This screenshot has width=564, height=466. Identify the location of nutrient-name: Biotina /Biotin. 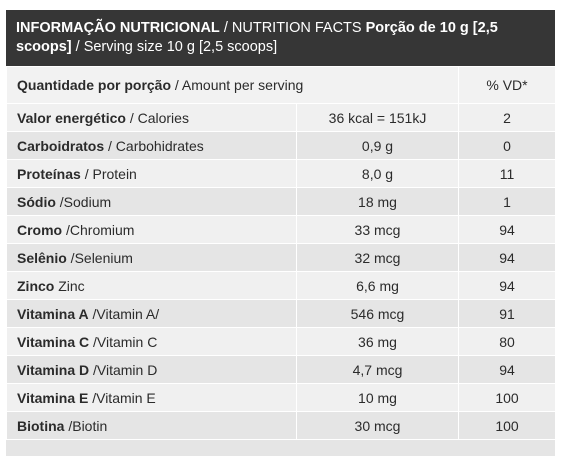
(151, 425).